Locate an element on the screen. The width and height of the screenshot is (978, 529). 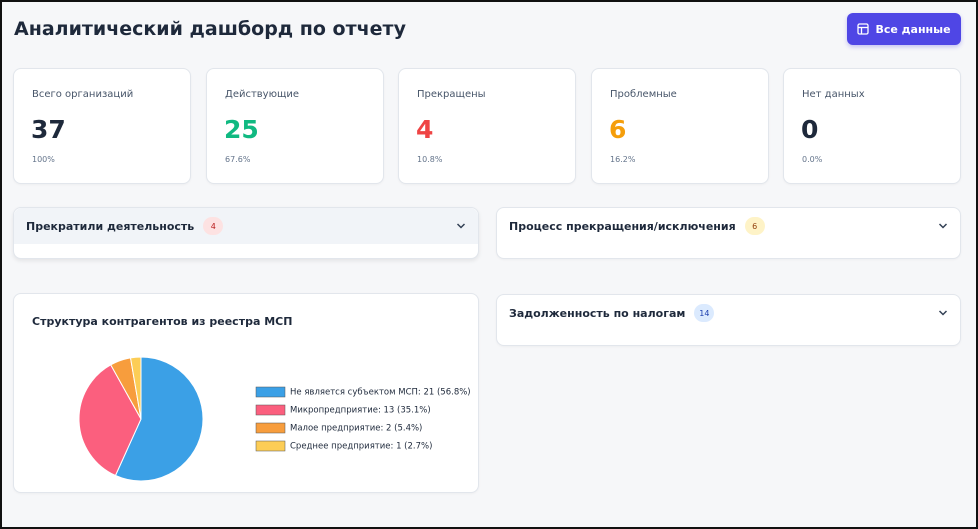
section-card: Прекратили деятельность 4 is located at coordinates (246, 233).